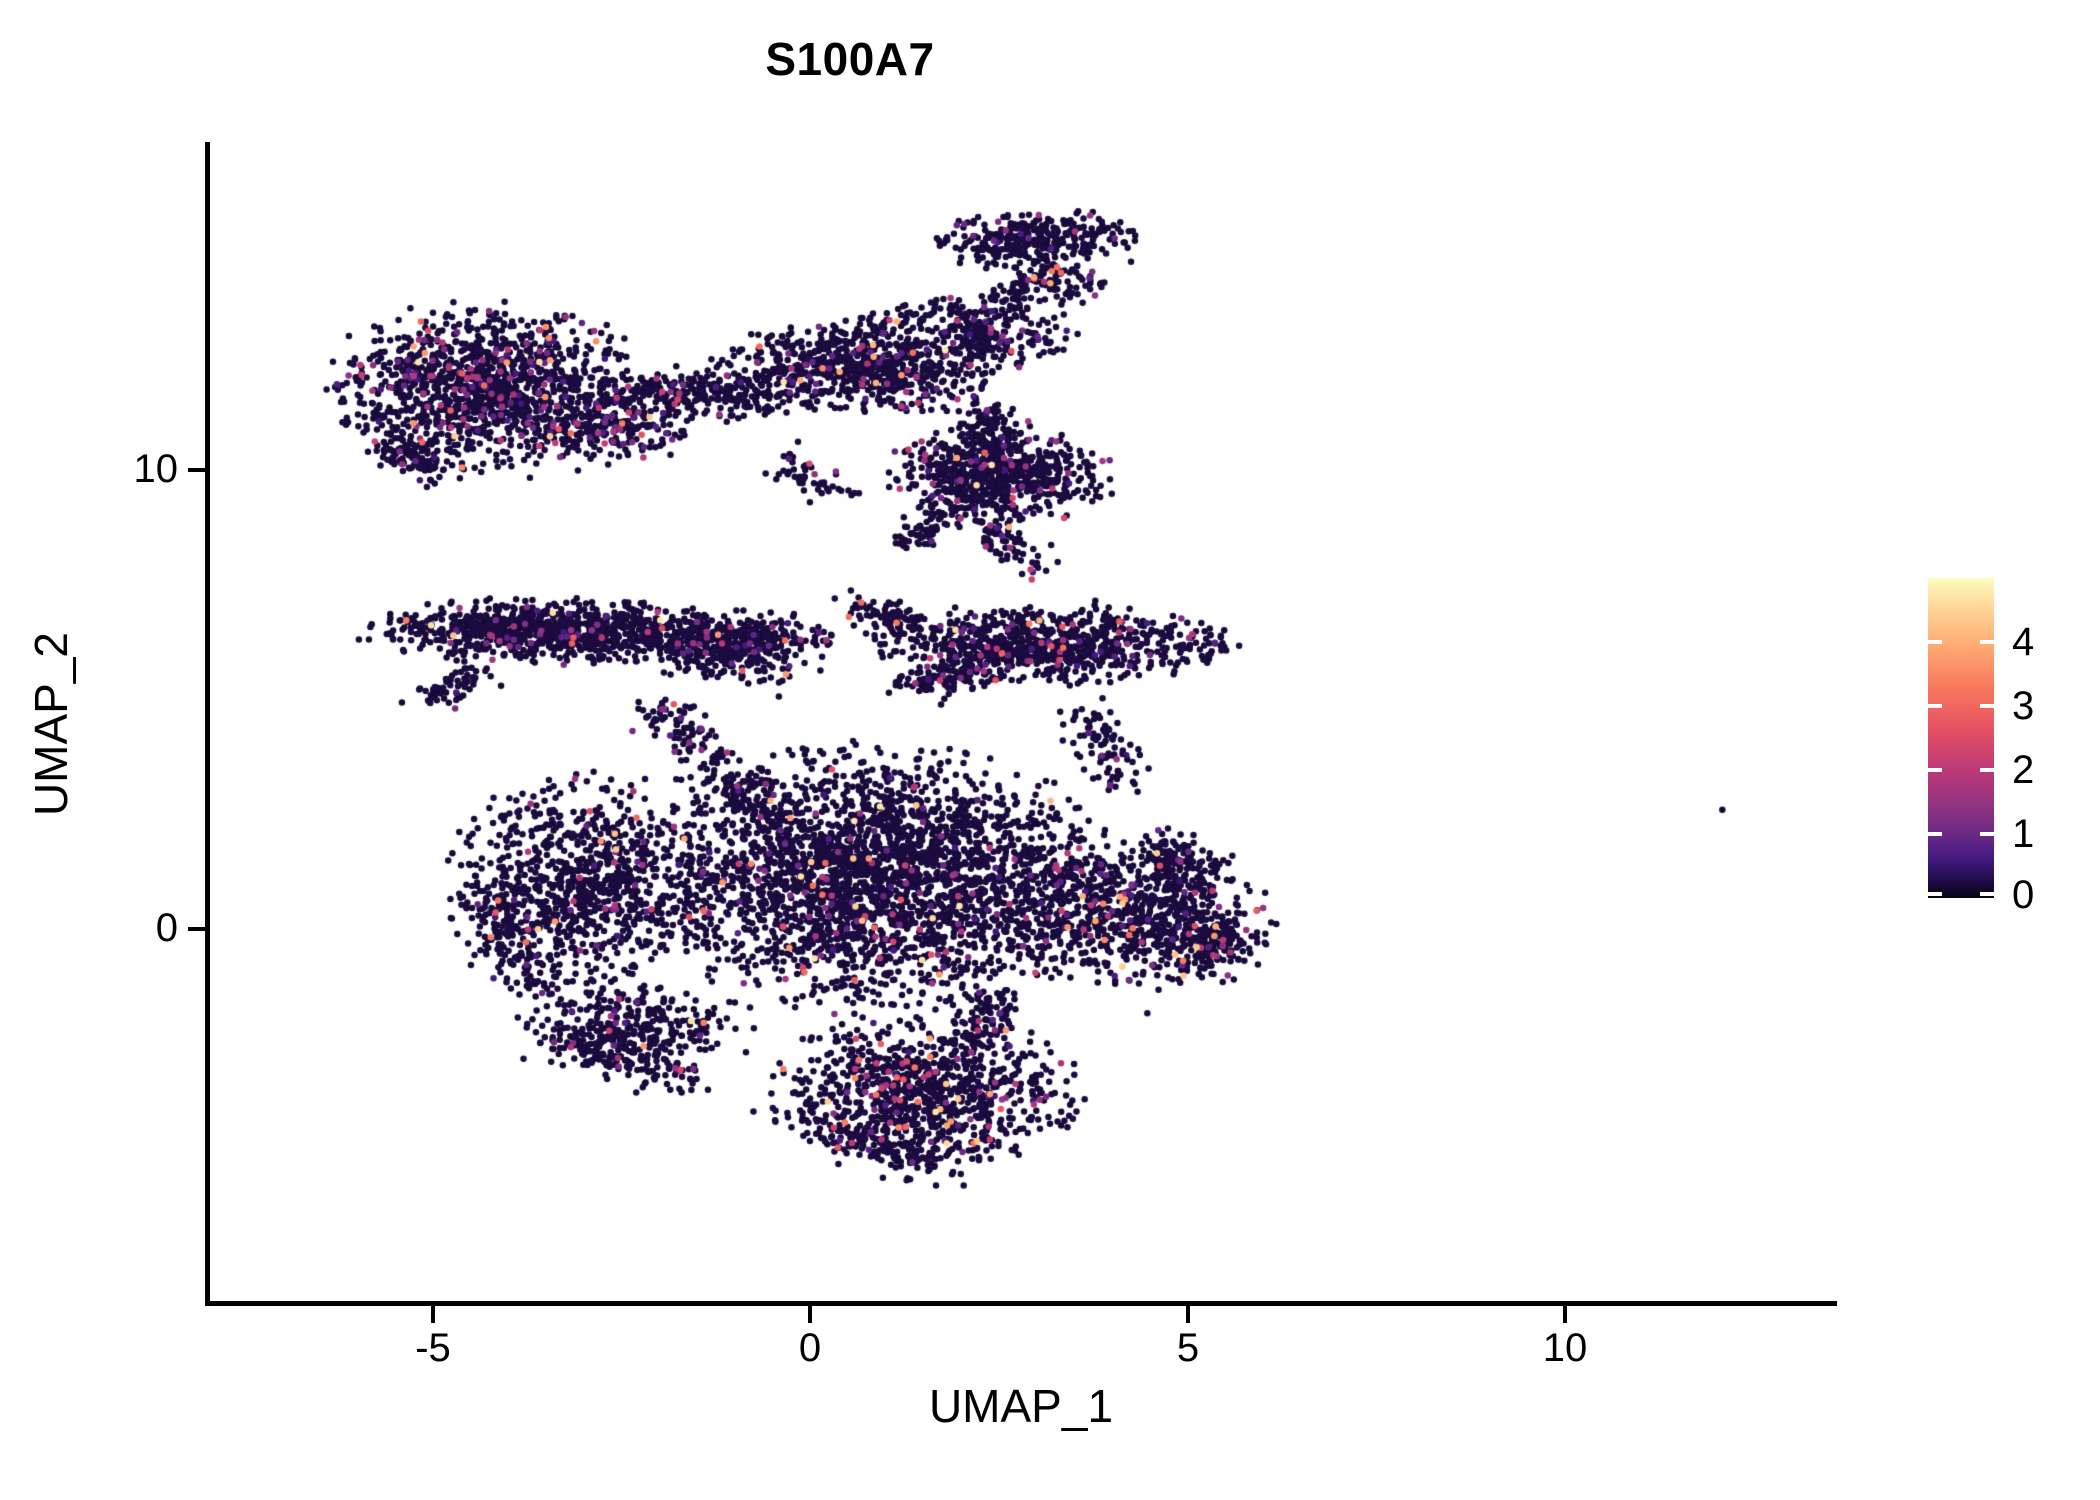 Image resolution: width=2100 pixels, height=1500 pixels. I want to click on y-tick-label-1: 10, so click(156, 469).